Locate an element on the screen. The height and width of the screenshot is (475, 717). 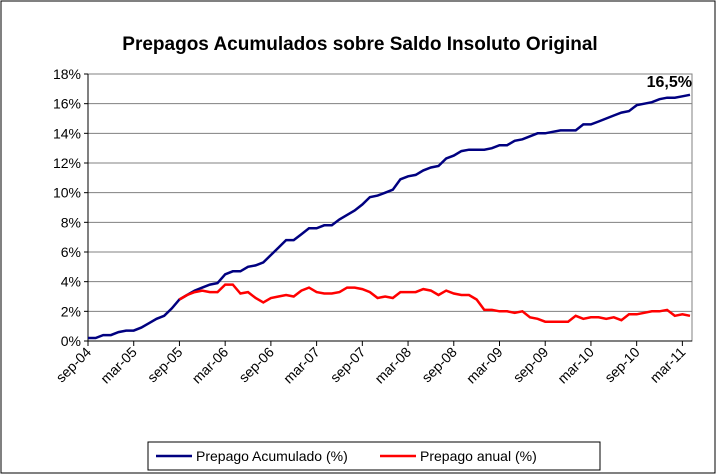
annotation: 16,5% is located at coordinates (669, 82).